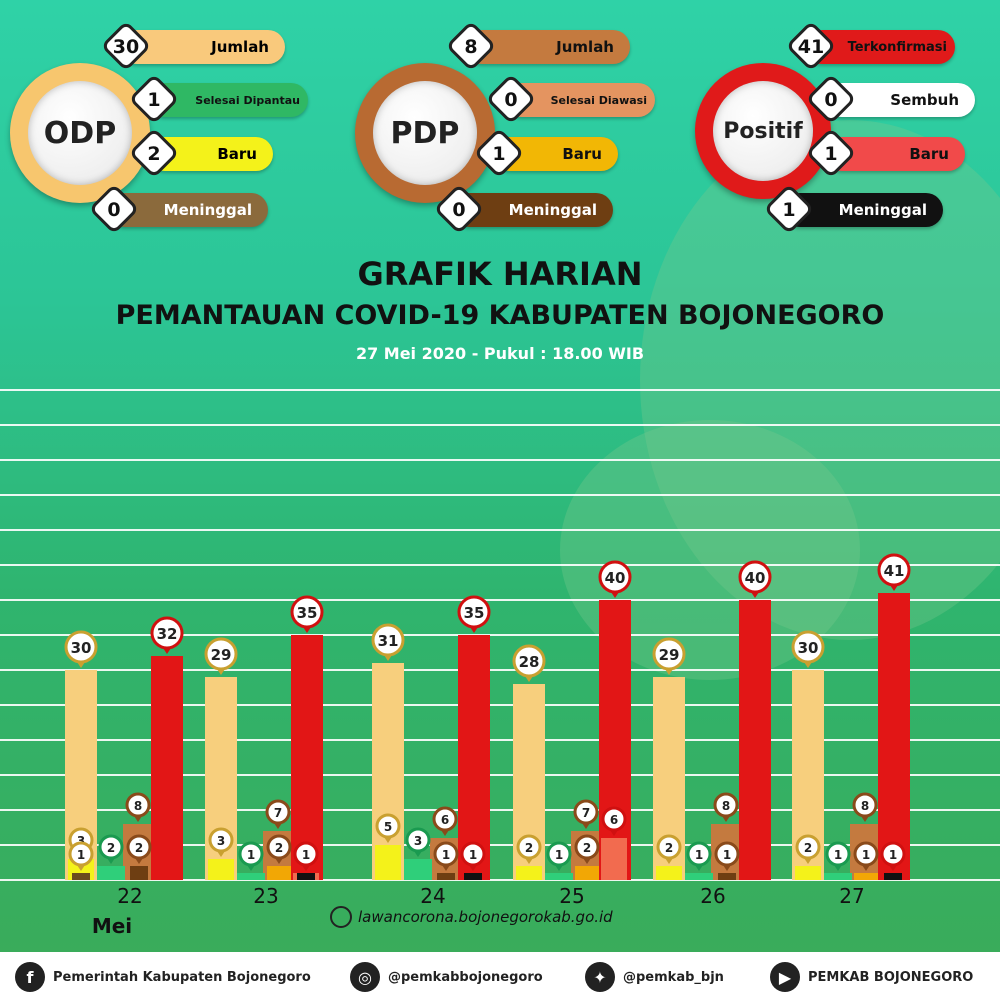 The width and height of the screenshot is (1000, 1000). I want to click on value-label: 41, so click(894, 571).